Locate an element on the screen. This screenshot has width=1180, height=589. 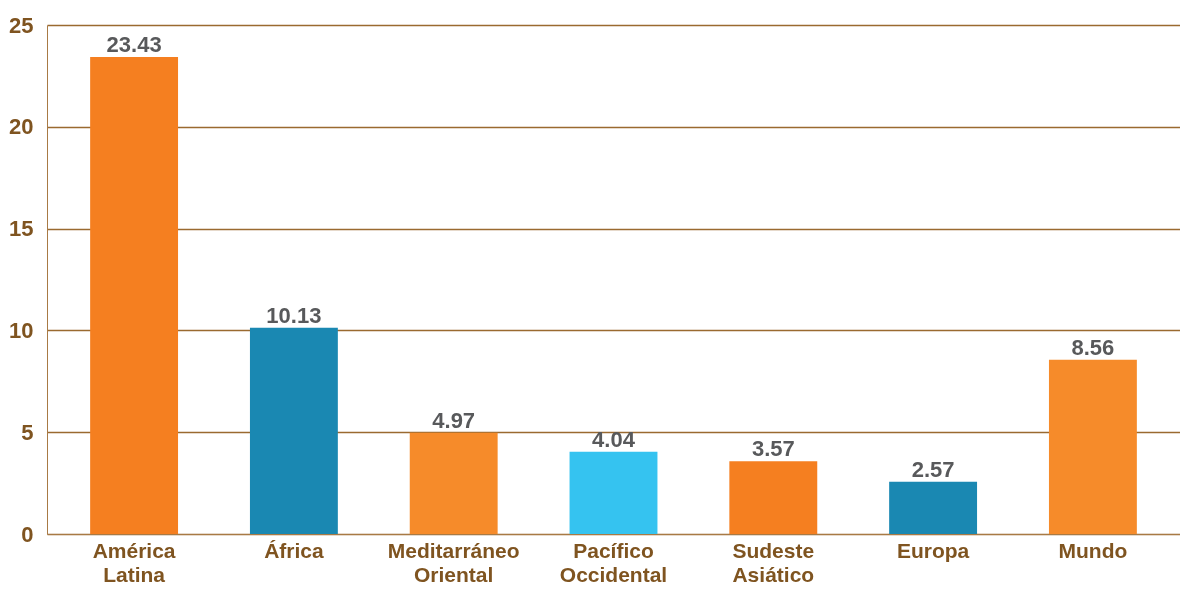
data-label: 23.43 is located at coordinates (134, 44).